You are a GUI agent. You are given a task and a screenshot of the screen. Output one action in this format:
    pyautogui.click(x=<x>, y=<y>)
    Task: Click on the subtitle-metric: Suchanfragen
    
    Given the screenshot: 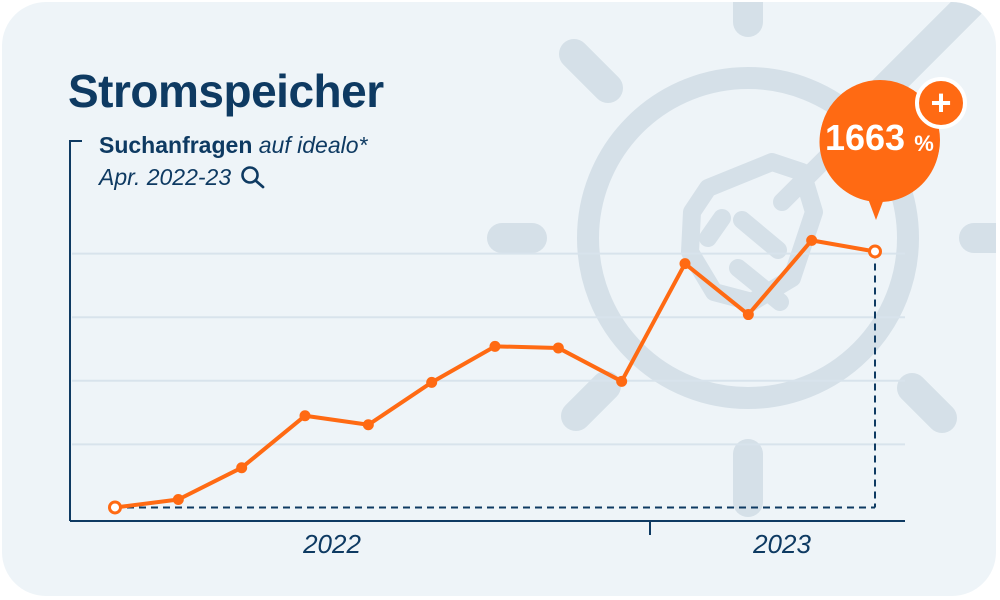 What is the action you would take?
    pyautogui.click(x=176, y=145)
    